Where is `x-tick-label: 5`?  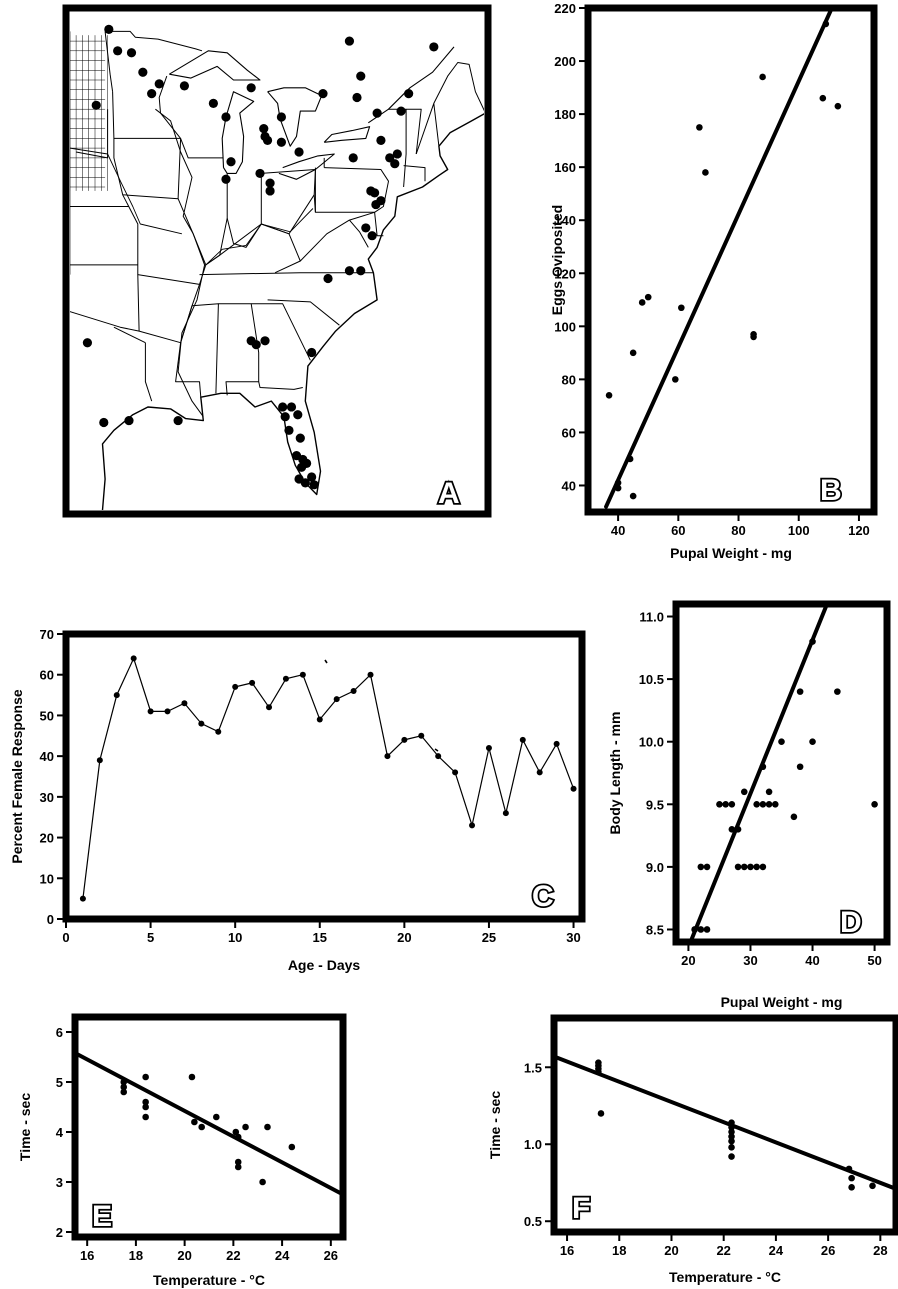 x-tick-label: 5 is located at coordinates (150, 937).